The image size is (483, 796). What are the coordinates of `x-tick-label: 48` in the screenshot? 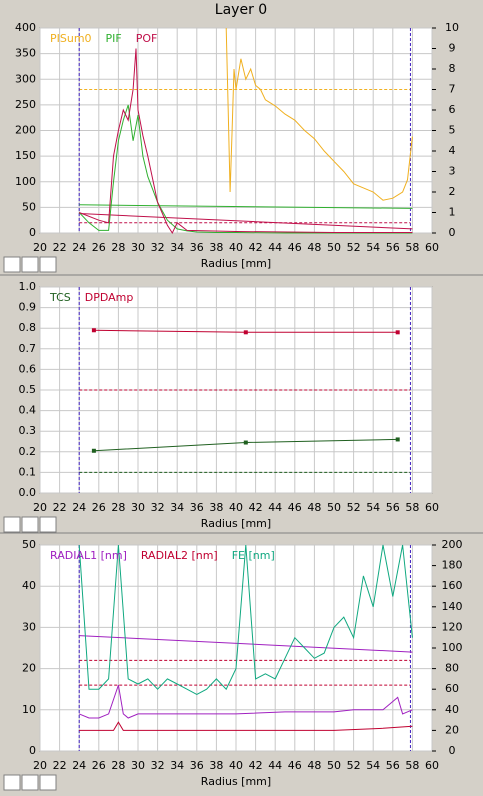 It's located at (314, 507).